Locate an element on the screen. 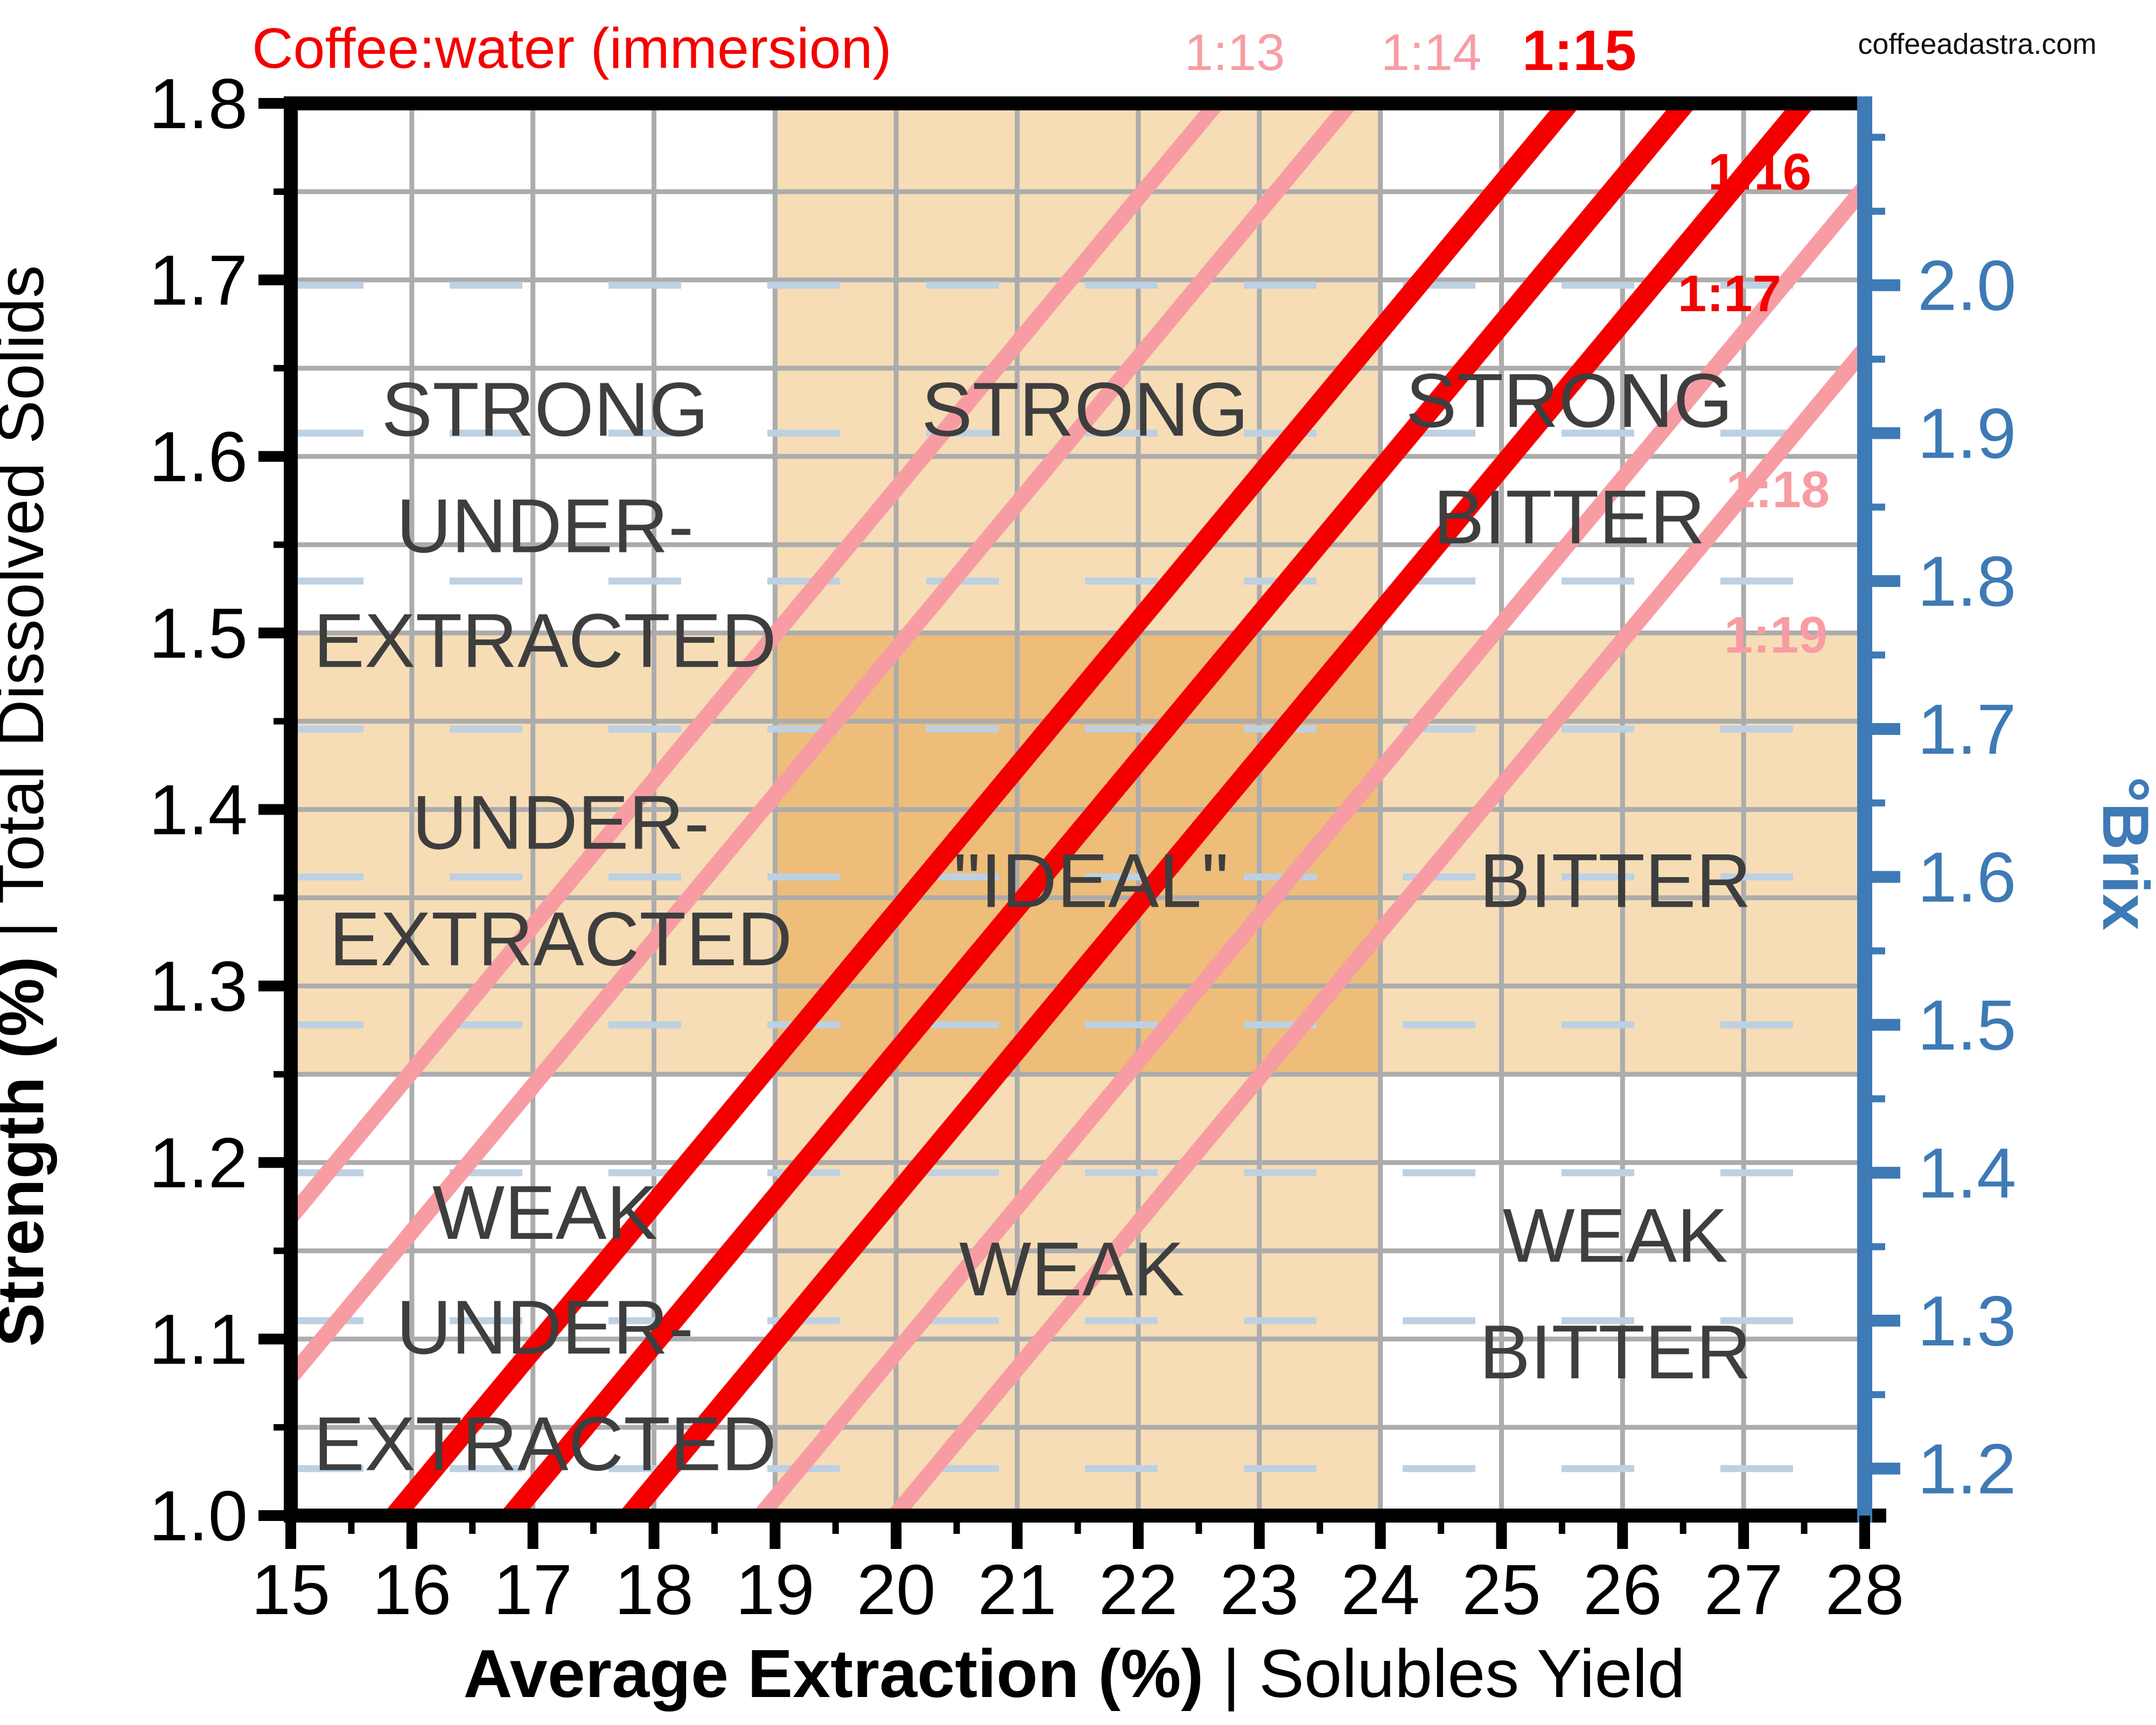 This screenshot has width=2156, height=1725. brix-tick-label: 2.0 is located at coordinates (1967, 285).